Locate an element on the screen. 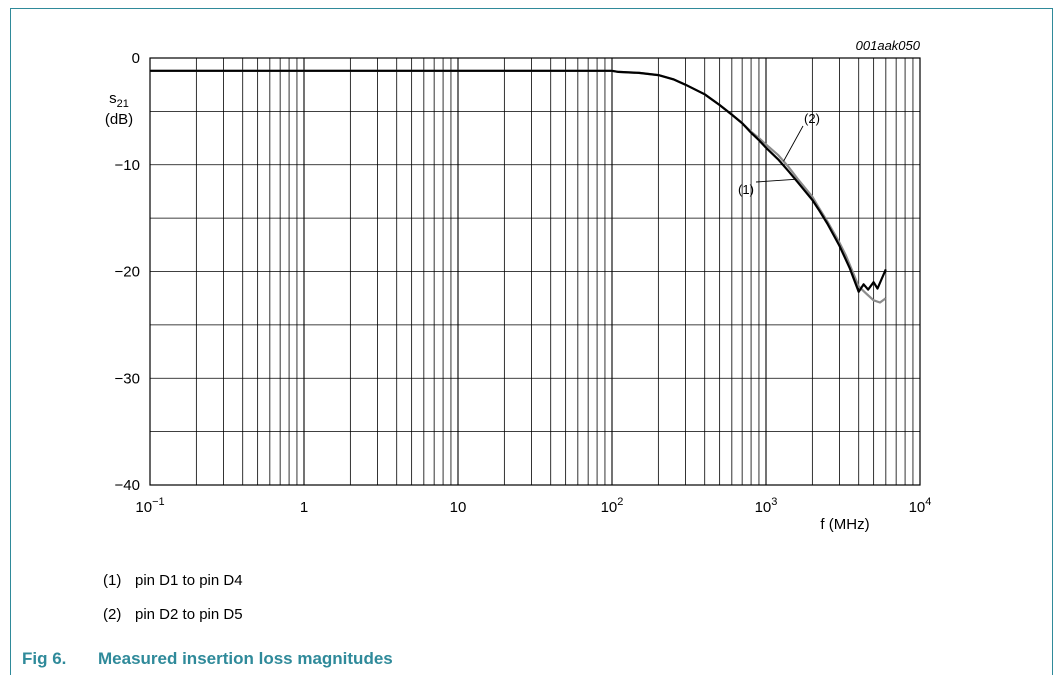  callout-label-1: (1) is located at coordinates (746, 189).